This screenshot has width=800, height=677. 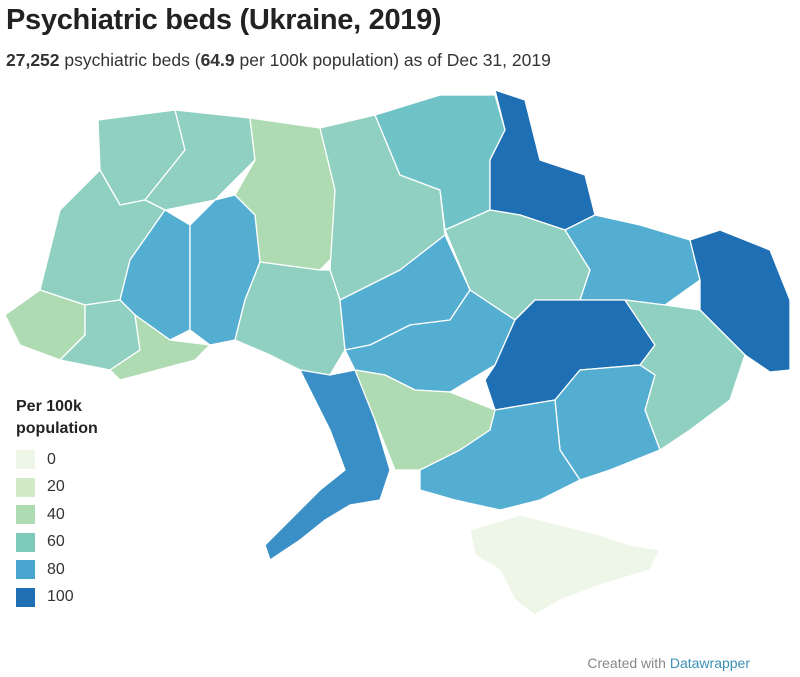 What do you see at coordinates (500, 455) in the screenshot?
I see `region-kherson` at bounding box center [500, 455].